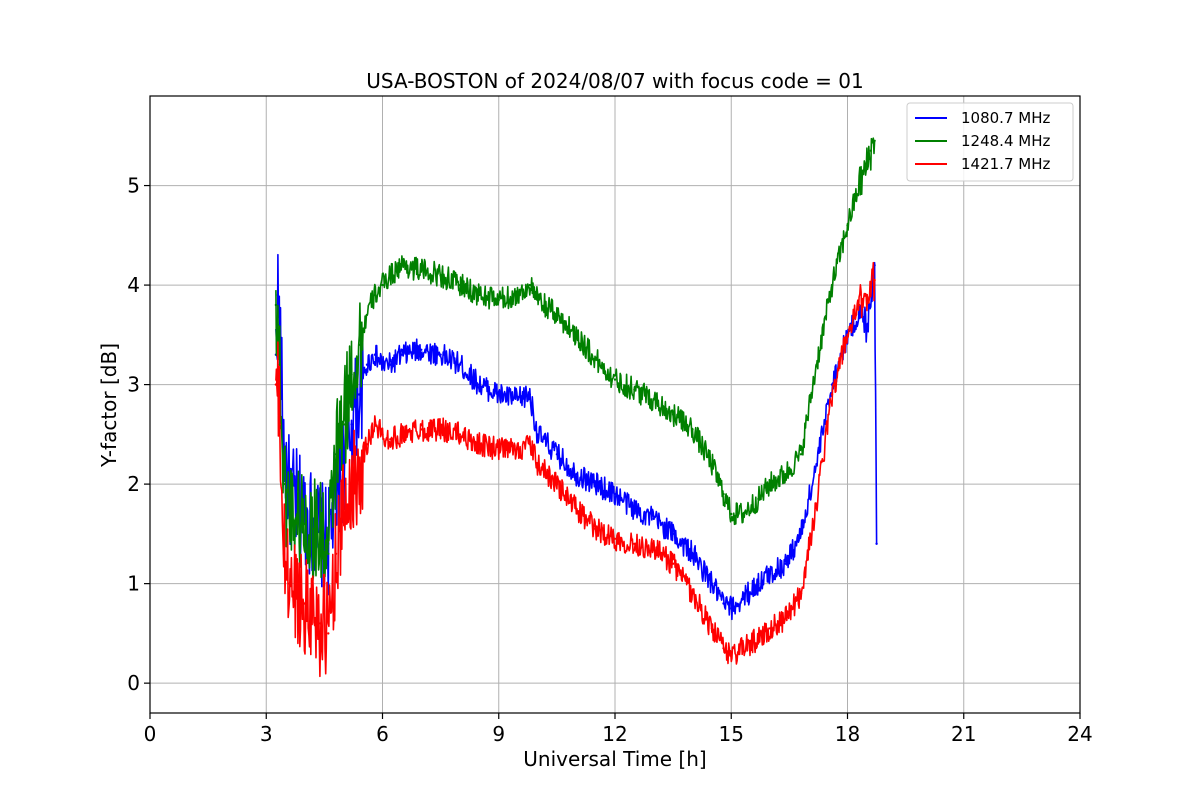 This screenshot has height=800, width=1200. What do you see at coordinates (498, 734) in the screenshot?
I see `x-tick-label: 9` at bounding box center [498, 734].